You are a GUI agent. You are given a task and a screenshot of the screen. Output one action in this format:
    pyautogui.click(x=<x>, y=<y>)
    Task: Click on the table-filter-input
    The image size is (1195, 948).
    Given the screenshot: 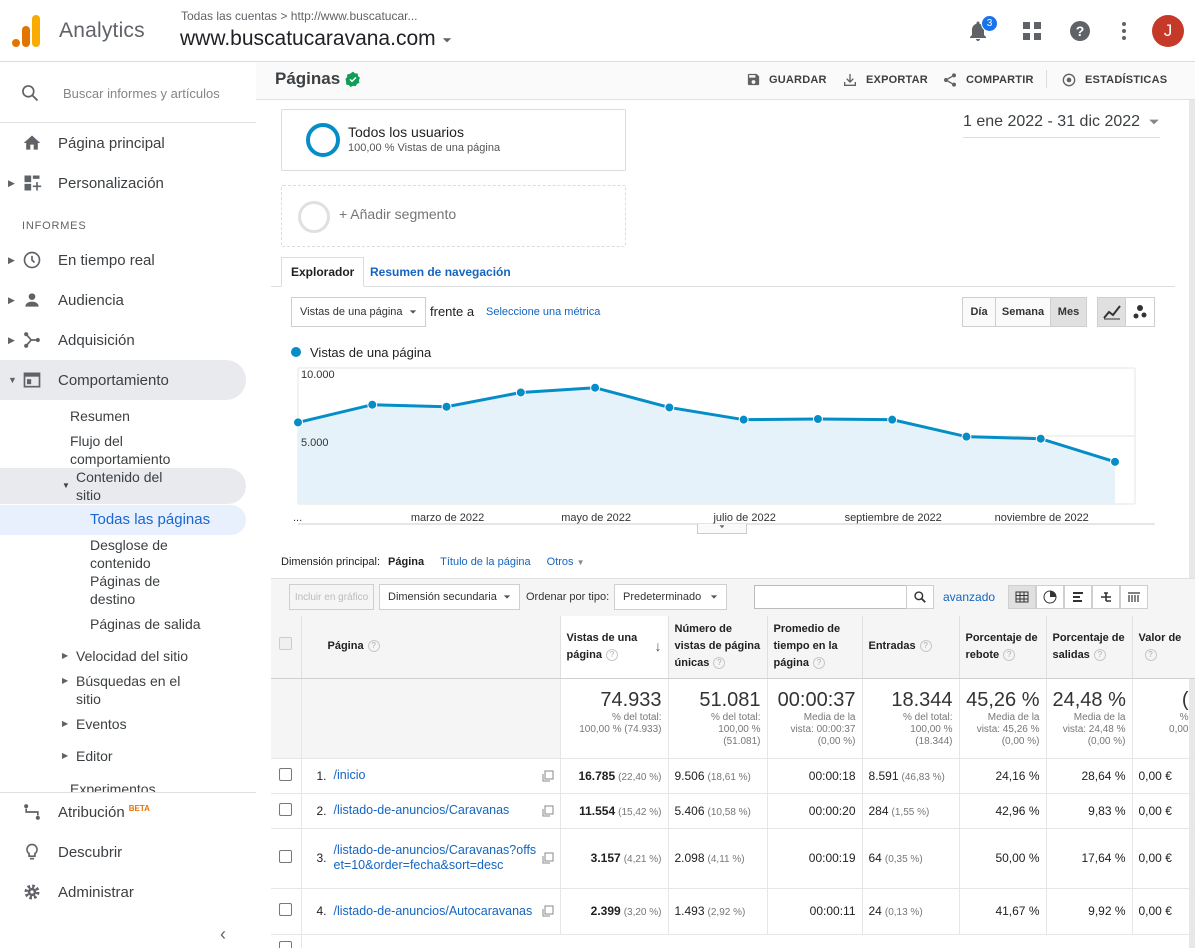 What is the action you would take?
    pyautogui.click(x=830, y=597)
    